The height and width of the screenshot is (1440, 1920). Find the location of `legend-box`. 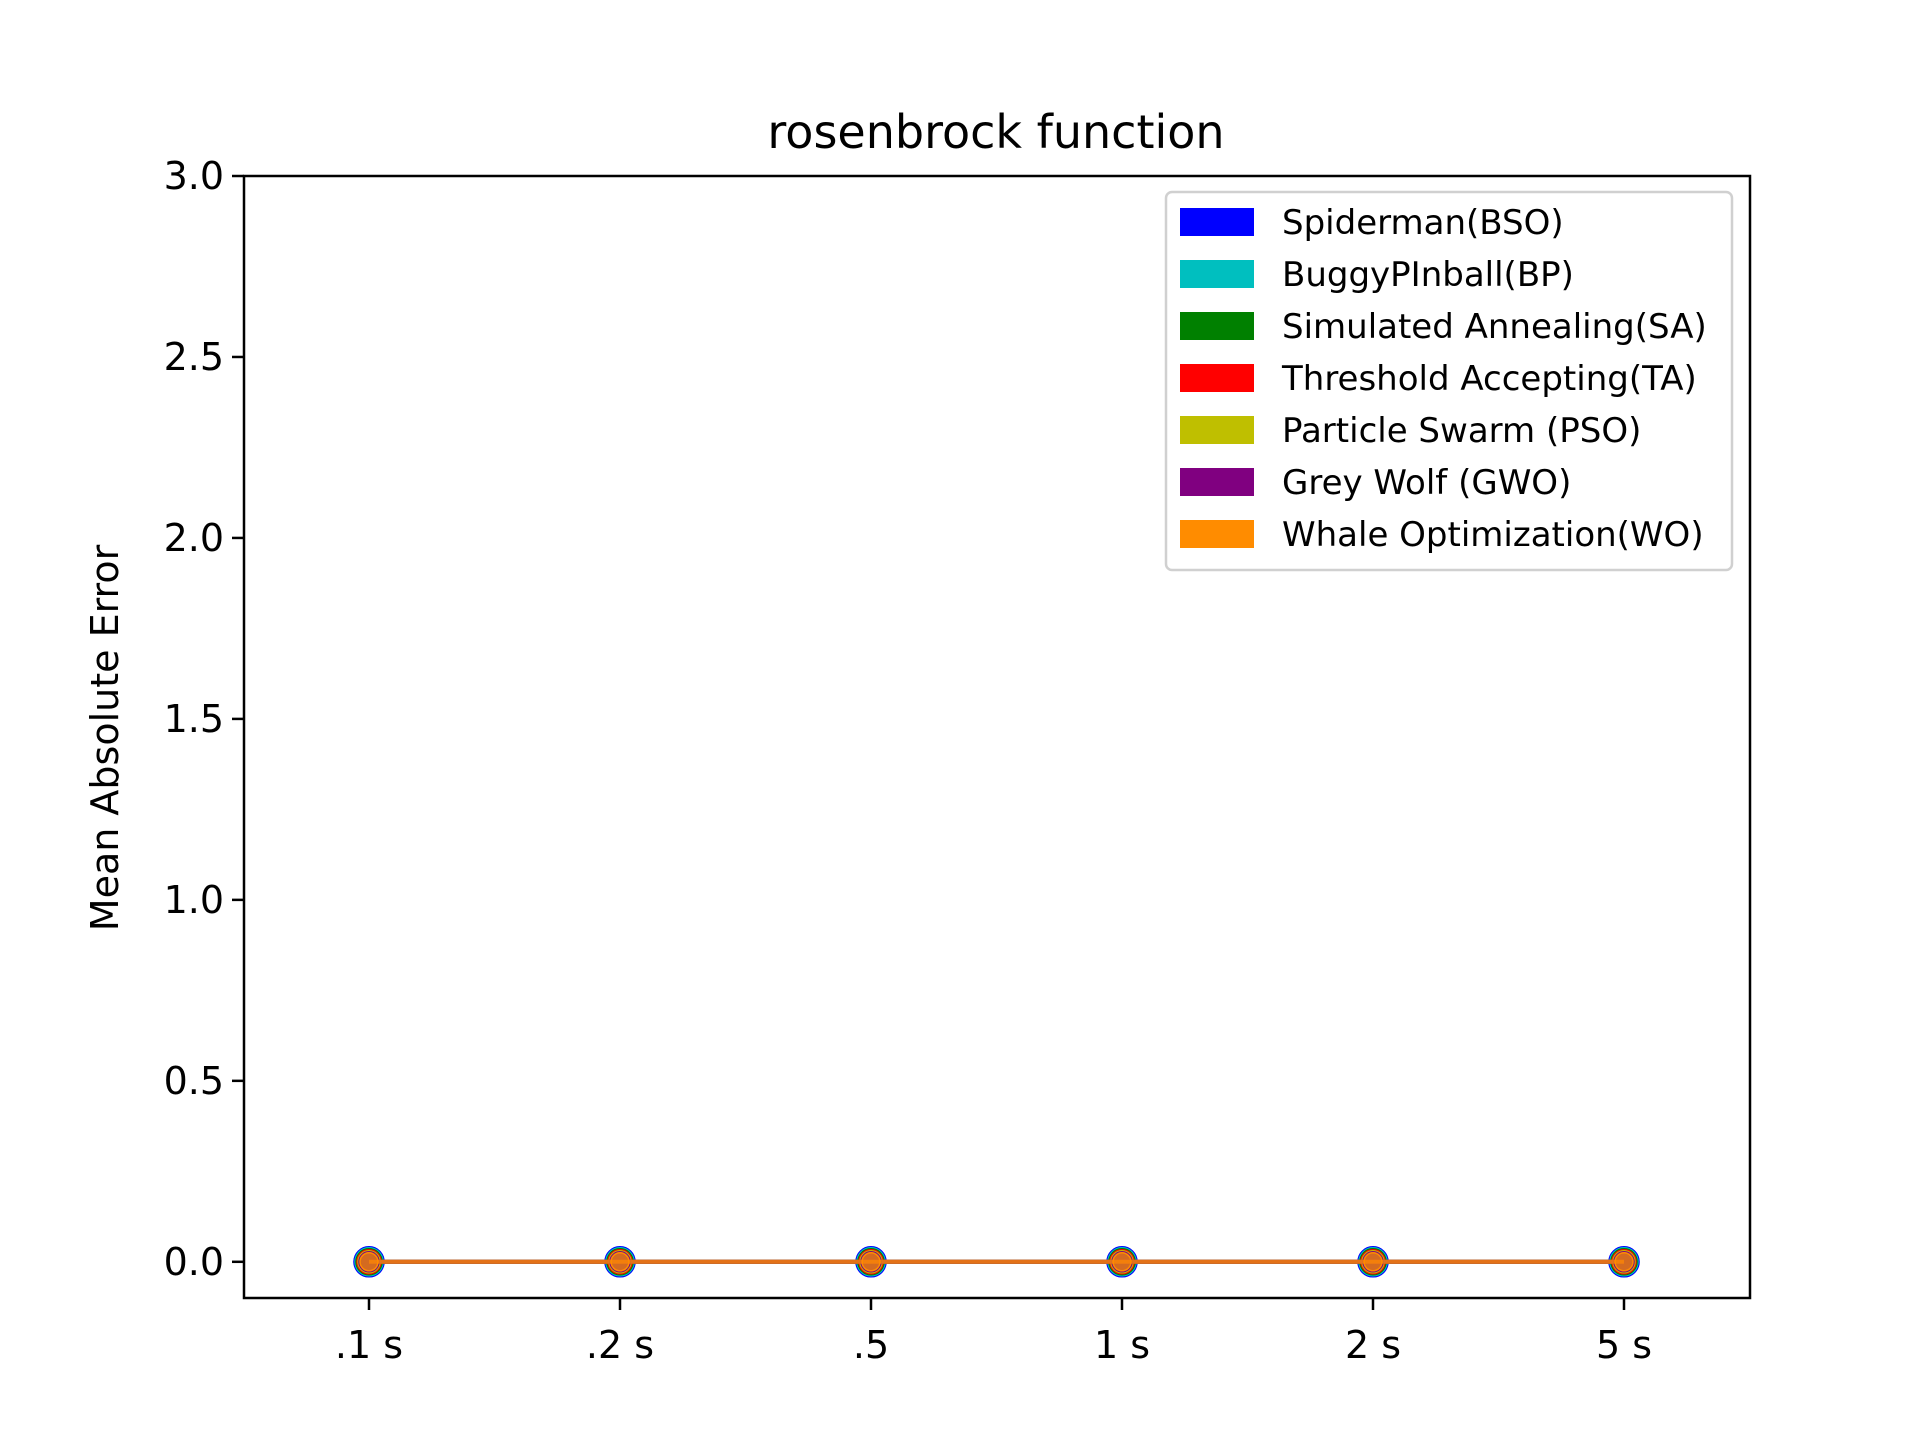

legend-box is located at coordinates (1449, 381).